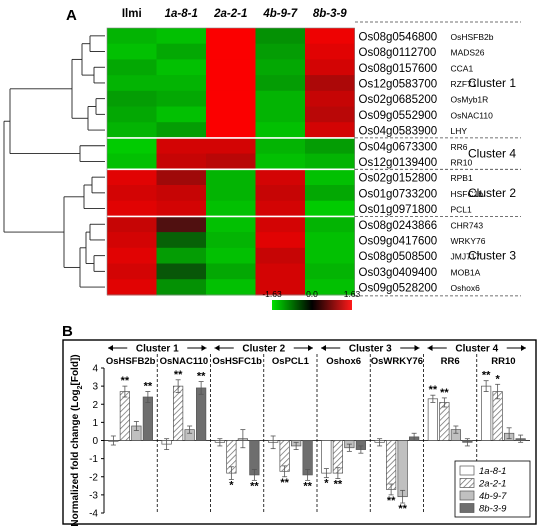 The width and height of the screenshot is (550, 529). Describe the element at coordinates (326, 484) in the screenshot. I see `significance-mark: *` at that location.